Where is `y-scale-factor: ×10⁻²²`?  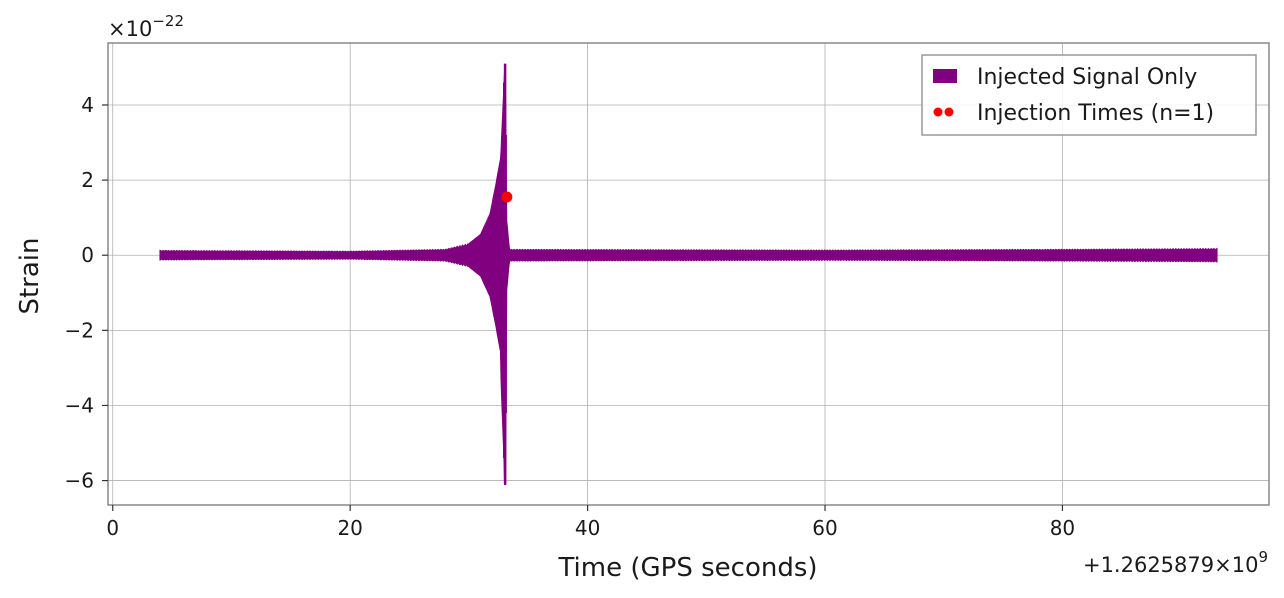 y-scale-factor: ×10⁻²² is located at coordinates (146, 26).